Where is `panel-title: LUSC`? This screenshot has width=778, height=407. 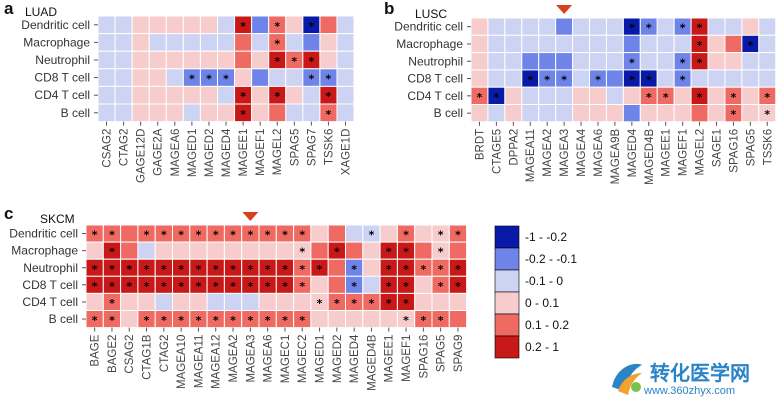 panel-title: LUSC is located at coordinates (431, 14).